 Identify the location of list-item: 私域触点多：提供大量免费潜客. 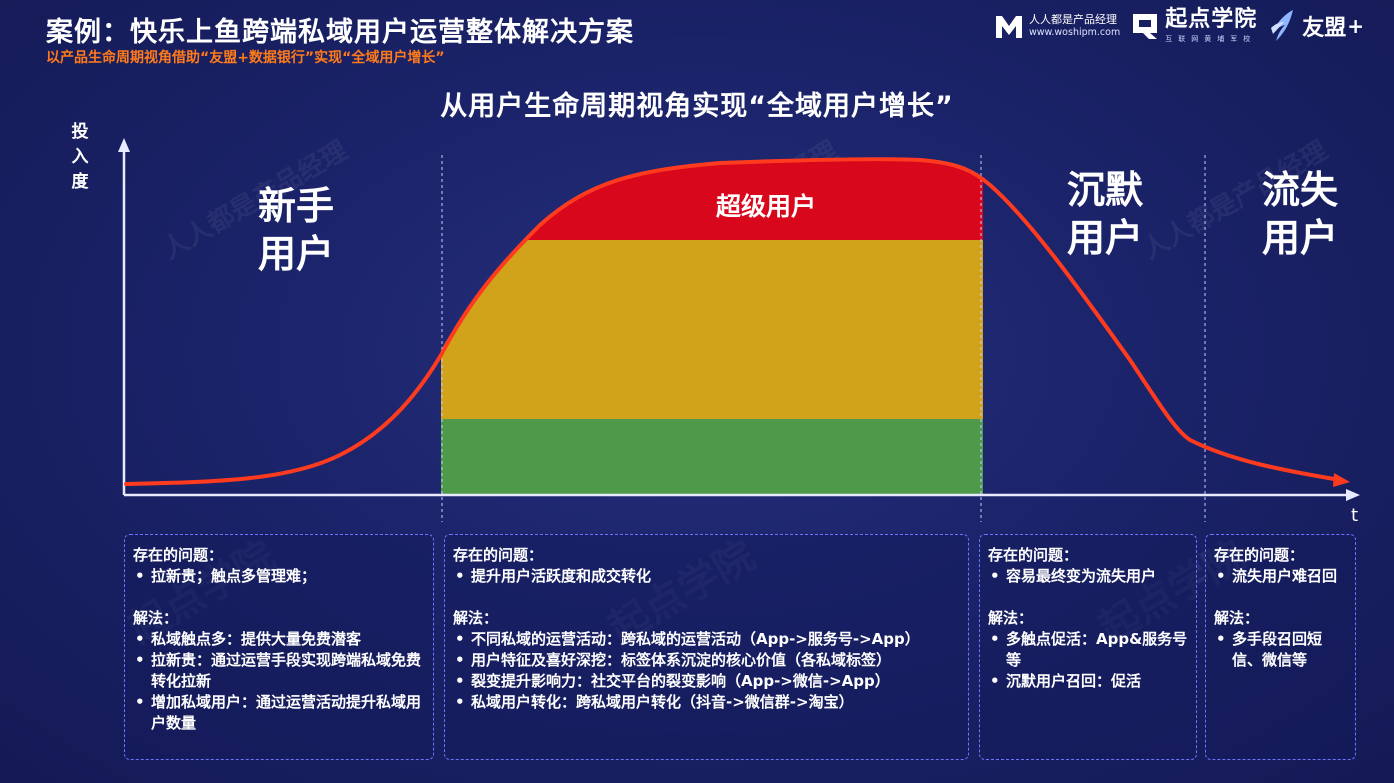
(279, 639).